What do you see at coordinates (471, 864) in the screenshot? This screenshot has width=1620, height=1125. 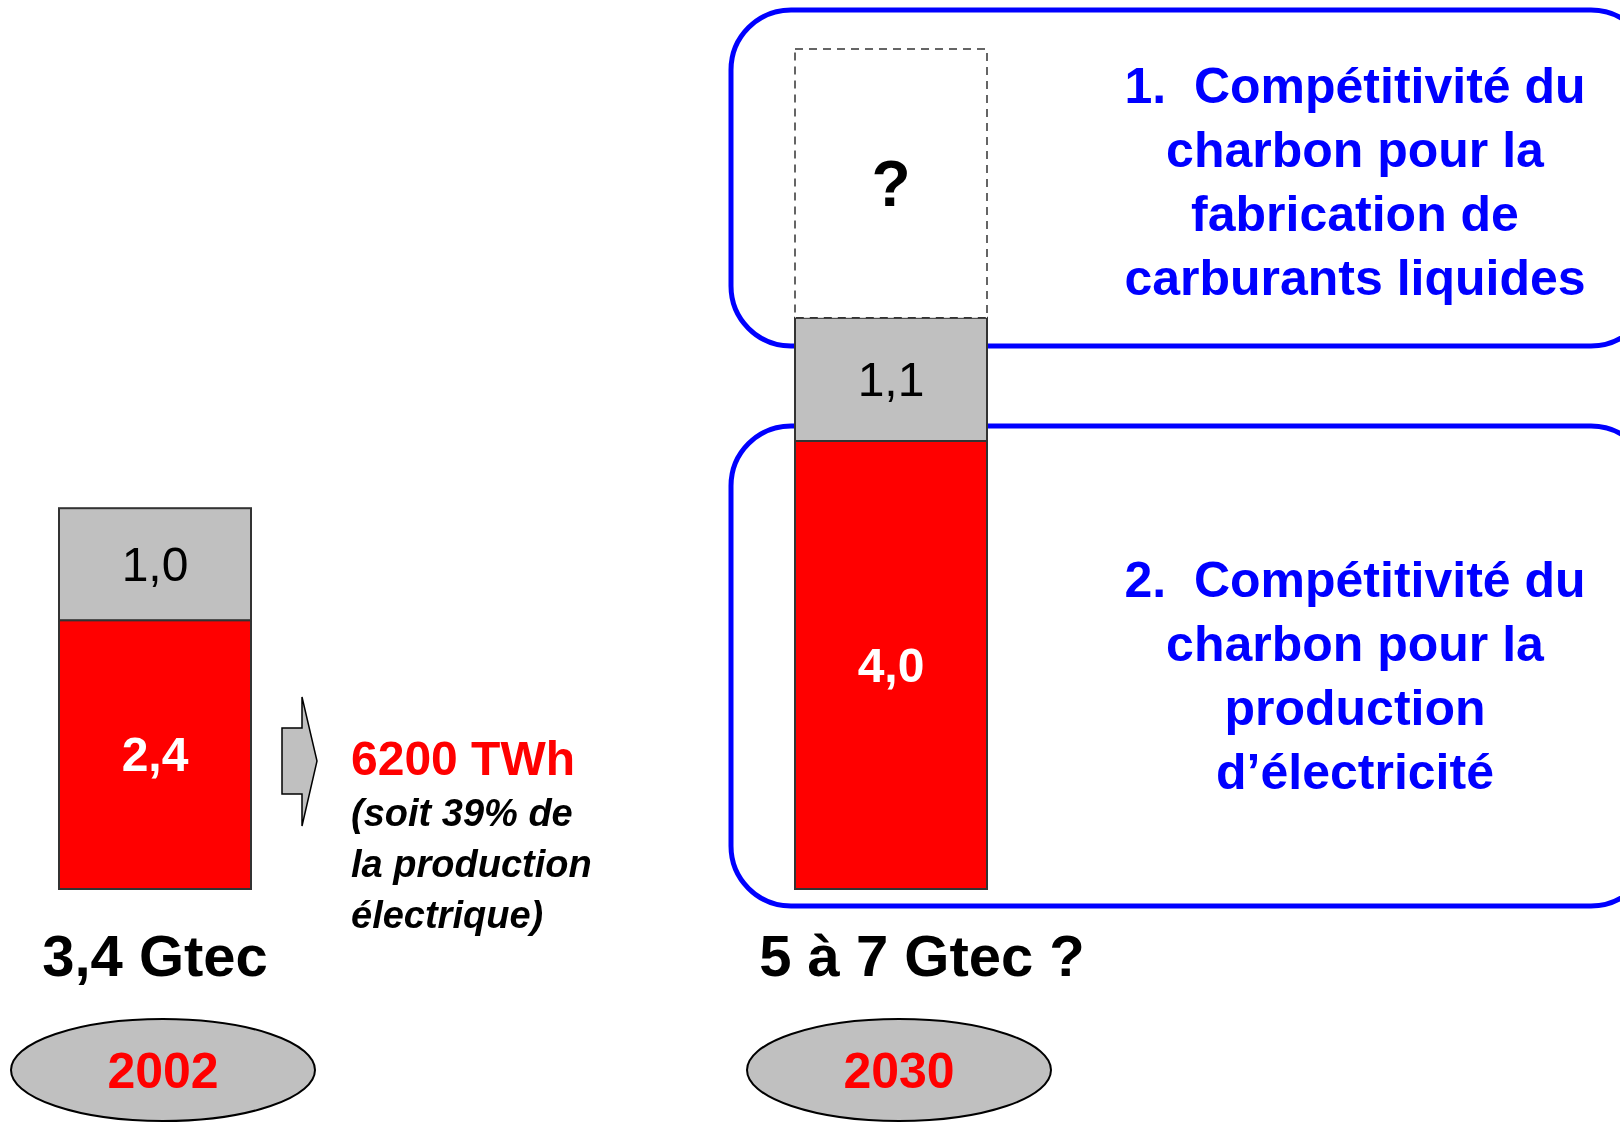 I see `annotation: (soit 39% de la production électrique)` at bounding box center [471, 864].